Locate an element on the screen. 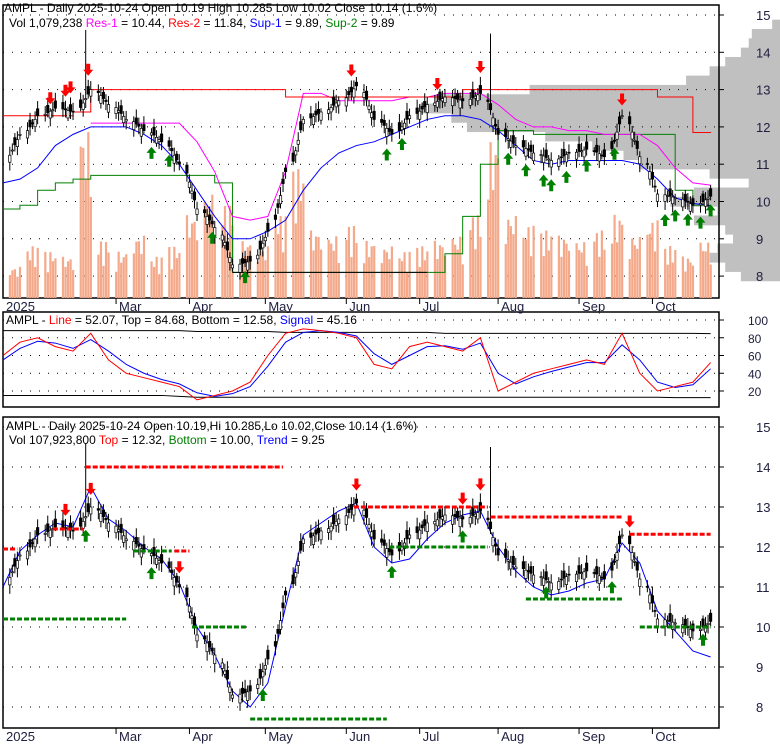 The width and height of the screenshot is (780, 745). legend-trend: Trend is located at coordinates (272, 440).